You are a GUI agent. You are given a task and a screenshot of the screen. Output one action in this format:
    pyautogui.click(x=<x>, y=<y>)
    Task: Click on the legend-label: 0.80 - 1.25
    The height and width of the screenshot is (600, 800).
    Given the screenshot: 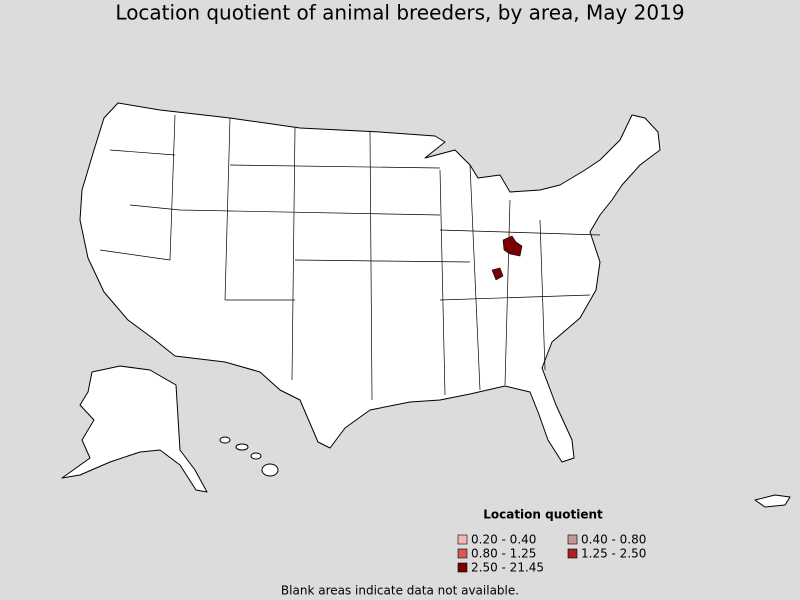 What is the action you would take?
    pyautogui.click(x=503, y=554)
    